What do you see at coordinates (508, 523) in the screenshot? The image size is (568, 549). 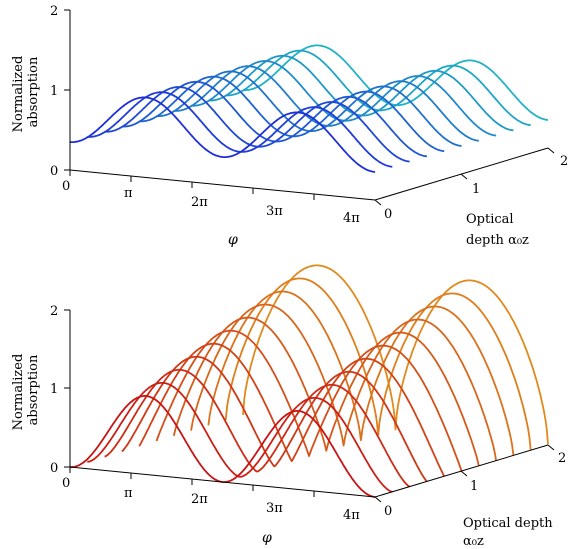 I see `bottom-depth-label-line-1: Optical depth` at bounding box center [508, 523].